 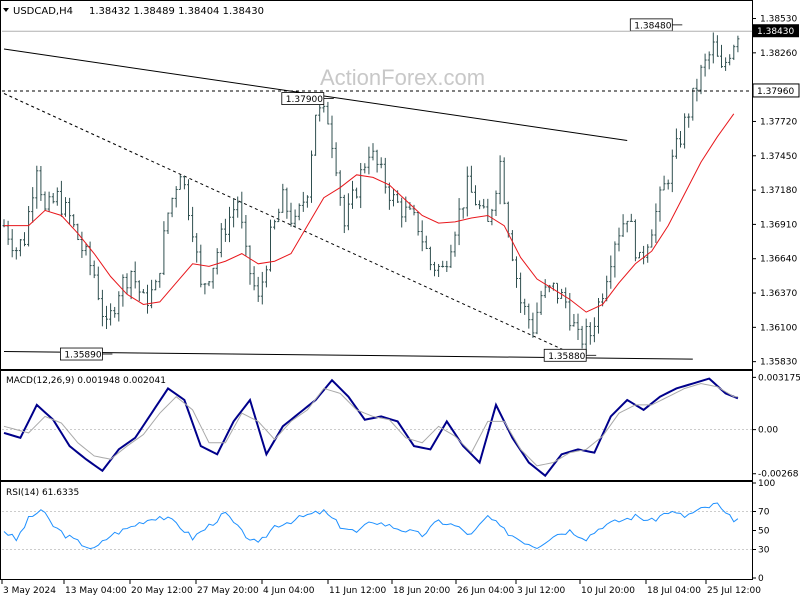 What do you see at coordinates (778, 54) in the screenshot?
I see `price-tick-label: 1.38260` at bounding box center [778, 54].